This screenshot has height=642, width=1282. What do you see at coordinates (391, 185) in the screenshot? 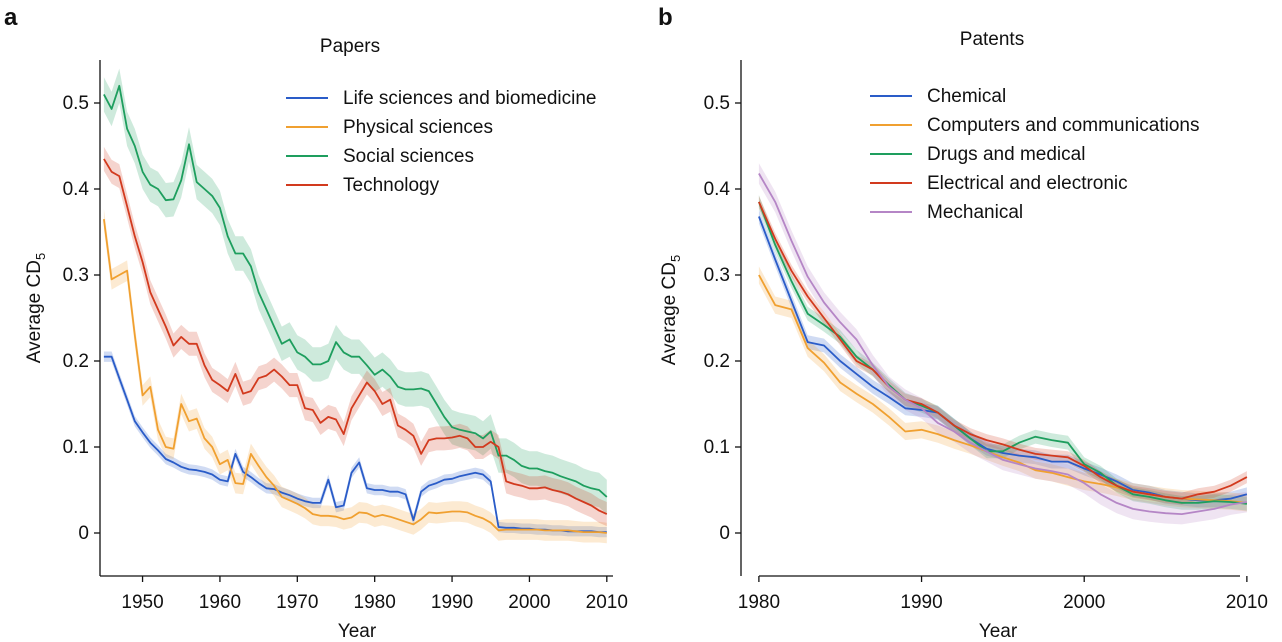
I see `legend-label-technology: Technology` at bounding box center [391, 185].